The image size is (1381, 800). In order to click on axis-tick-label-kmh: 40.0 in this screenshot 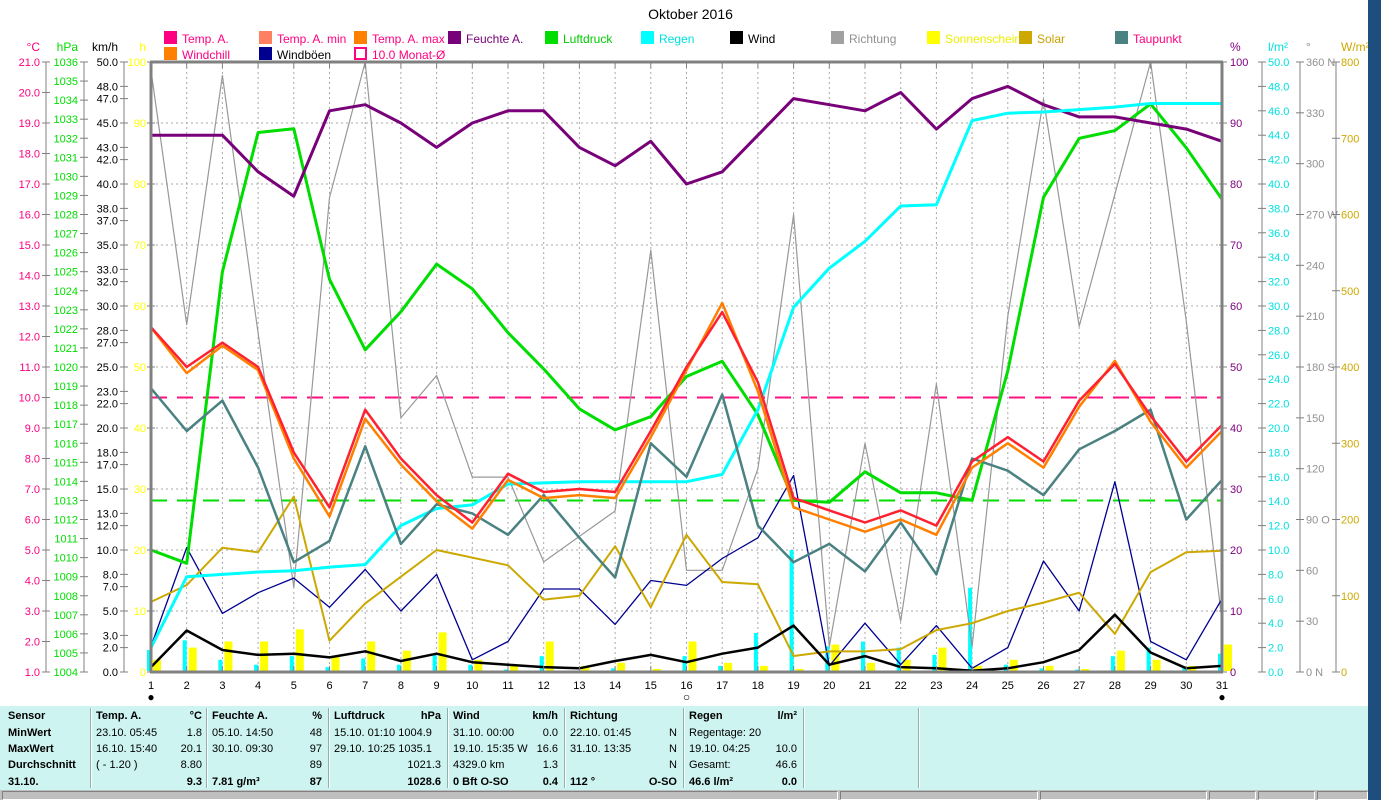, I will do `click(107, 185)`.